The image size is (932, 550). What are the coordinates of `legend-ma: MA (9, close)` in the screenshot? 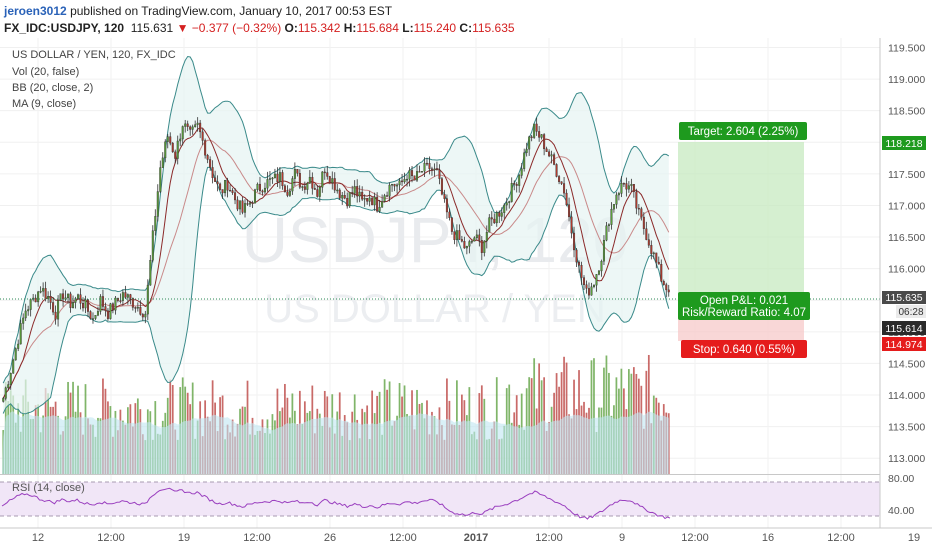 It's located at (44, 104).